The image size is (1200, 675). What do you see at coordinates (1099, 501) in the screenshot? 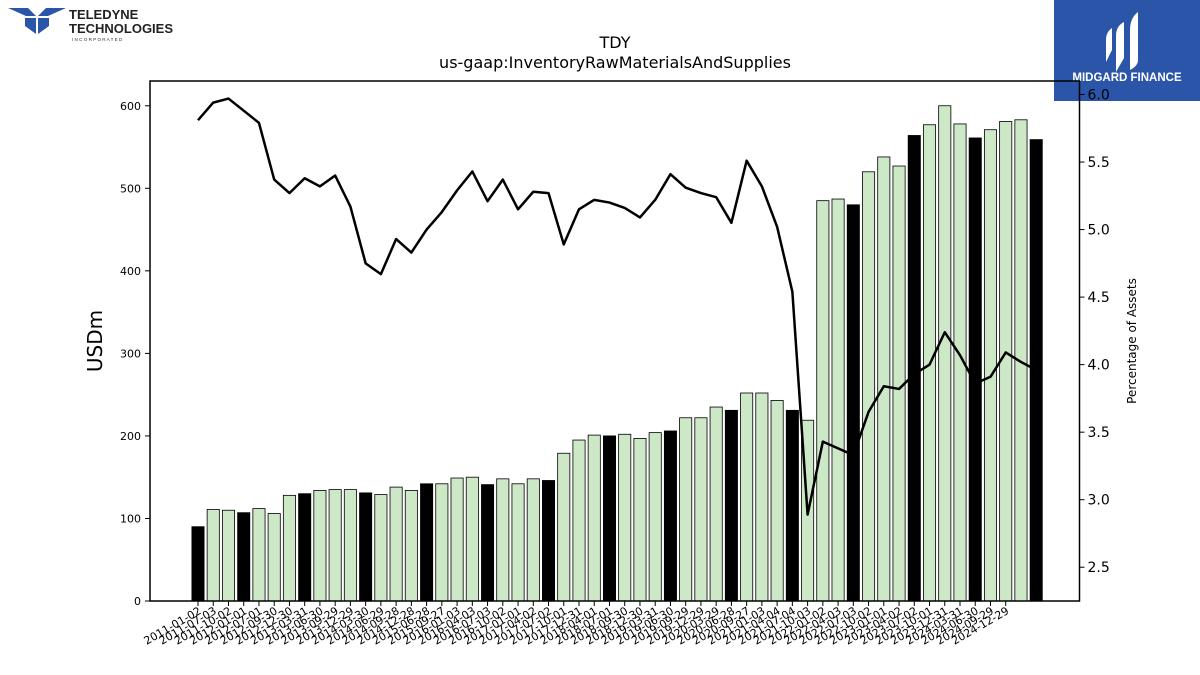
I see `y2-tick-label: 3.0` at bounding box center [1099, 501].